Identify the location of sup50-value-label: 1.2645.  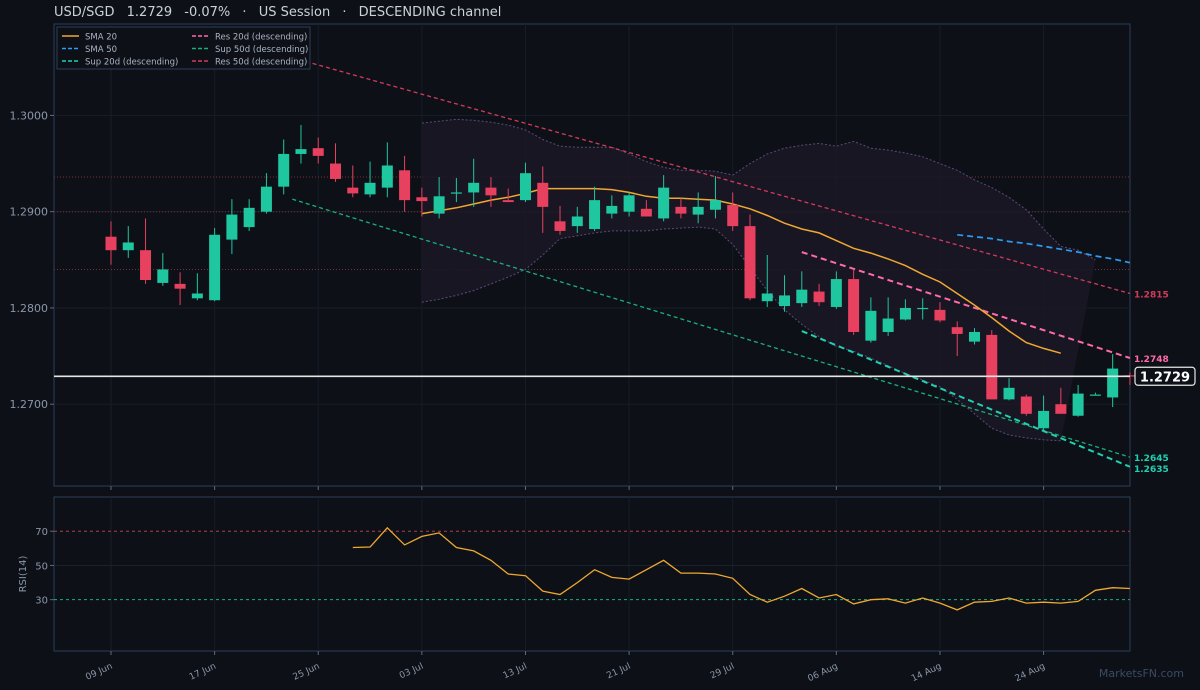
(1151, 459).